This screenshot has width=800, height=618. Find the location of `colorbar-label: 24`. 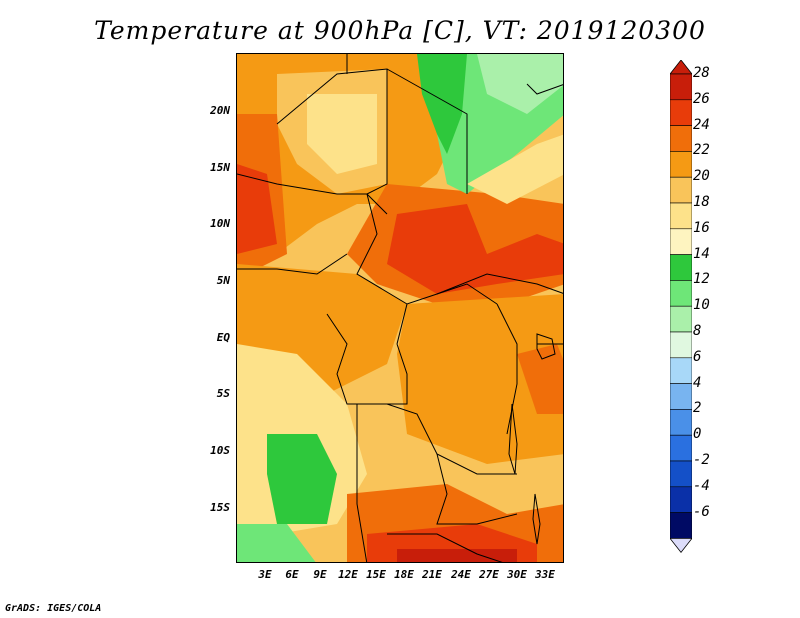

colorbar-label: 24 is located at coordinates (701, 124).